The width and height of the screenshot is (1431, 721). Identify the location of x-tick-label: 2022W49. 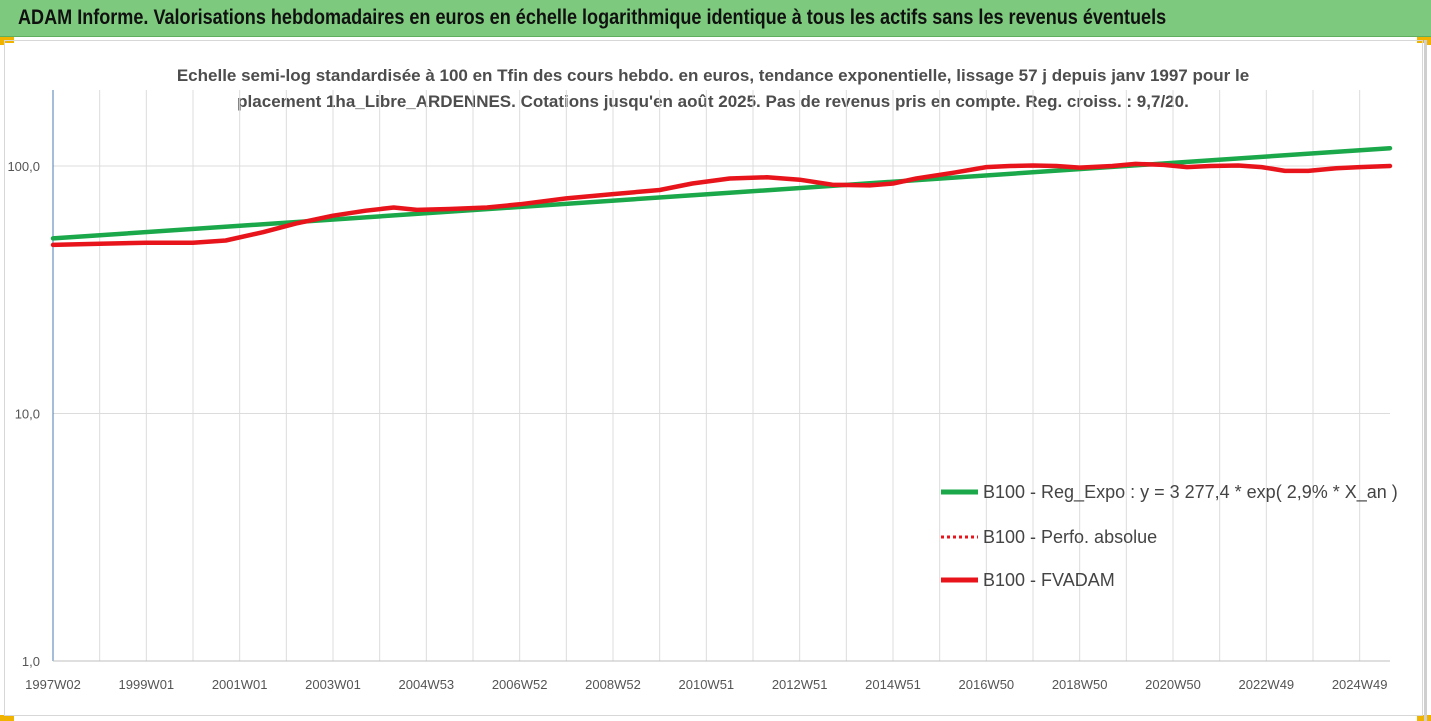
(1267, 684).